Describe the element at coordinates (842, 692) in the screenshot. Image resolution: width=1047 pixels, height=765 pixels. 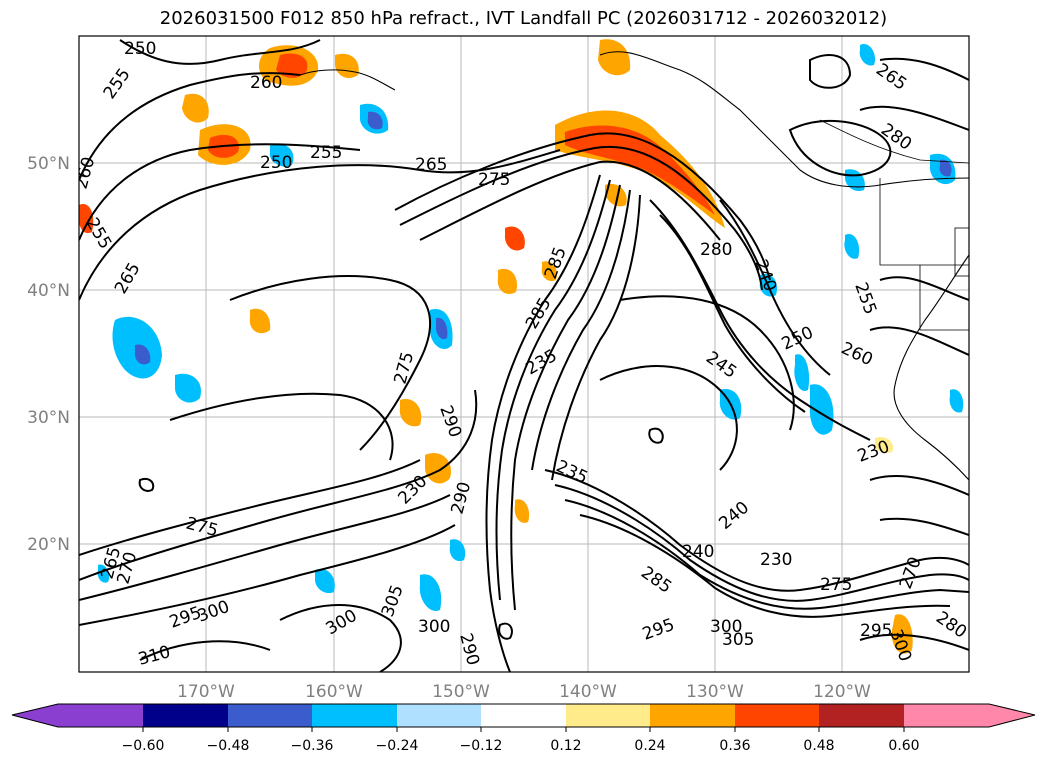
I see `lon-label: 120°W` at that location.